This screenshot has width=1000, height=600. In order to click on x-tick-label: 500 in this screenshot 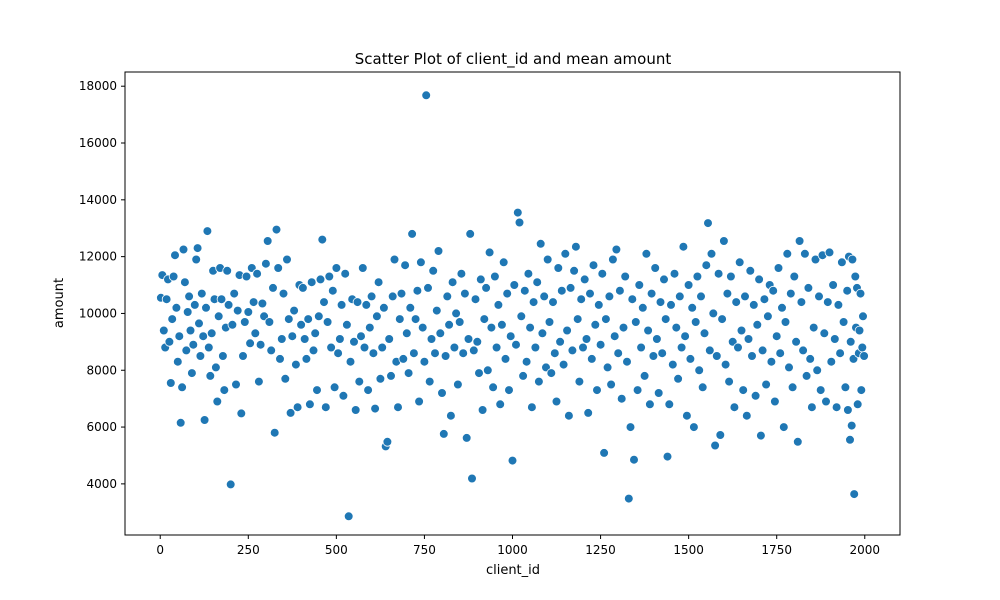, I will do `click(336, 550)`.